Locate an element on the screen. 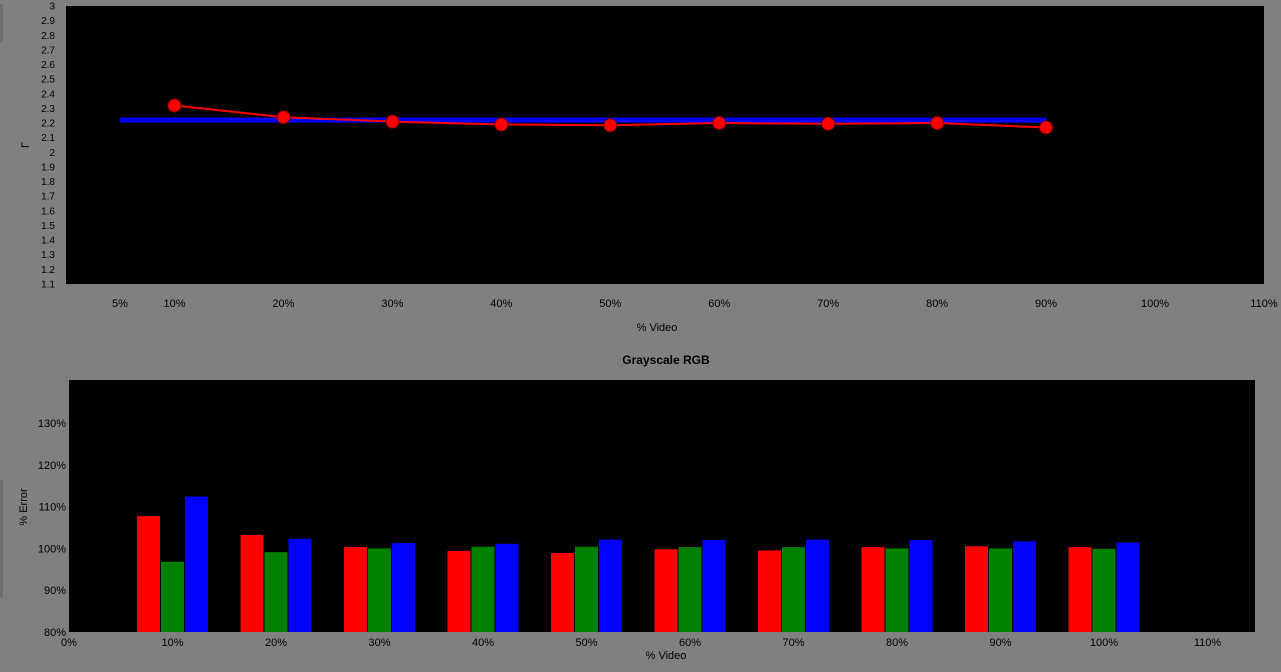 The image size is (1281, 672). gamma-x-tick-label: 40% is located at coordinates (501, 304).